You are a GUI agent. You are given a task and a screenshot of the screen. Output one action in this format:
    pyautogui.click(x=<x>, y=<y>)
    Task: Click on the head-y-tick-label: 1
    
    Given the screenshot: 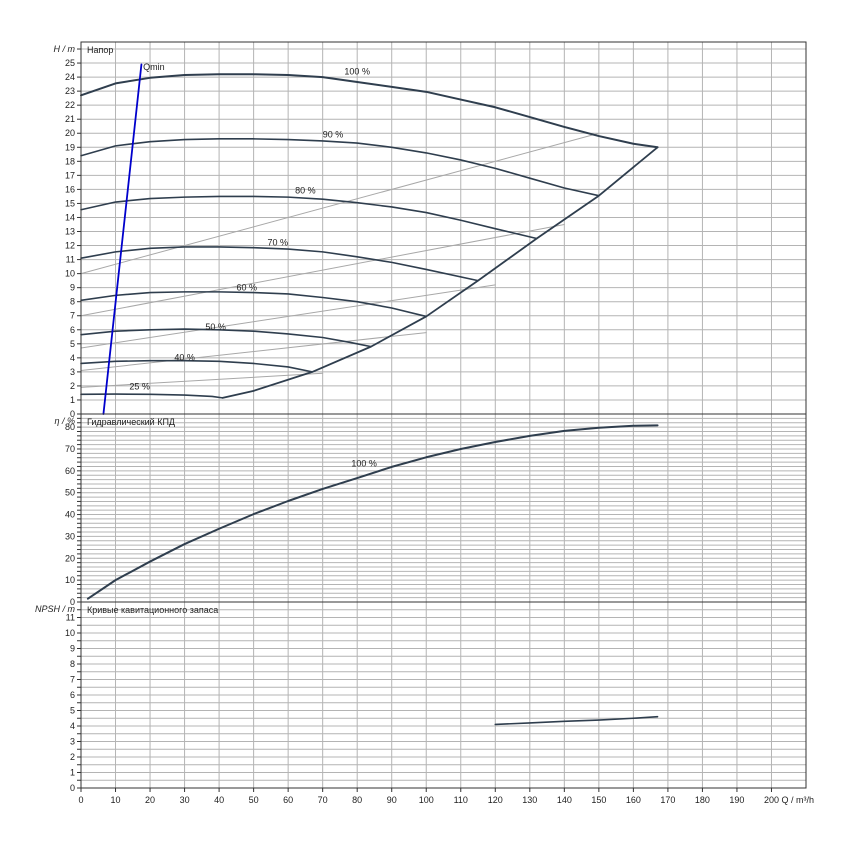 What is the action you would take?
    pyautogui.click(x=72, y=400)
    